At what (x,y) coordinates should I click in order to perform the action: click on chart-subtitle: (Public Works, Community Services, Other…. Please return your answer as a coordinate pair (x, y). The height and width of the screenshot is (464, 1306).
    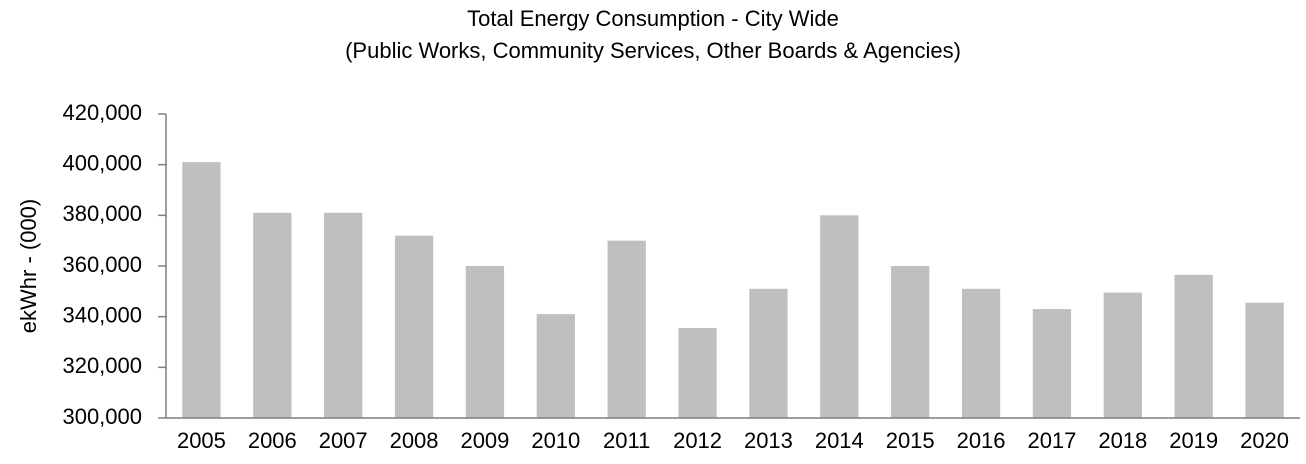
    Looking at the image, I should click on (653, 50).